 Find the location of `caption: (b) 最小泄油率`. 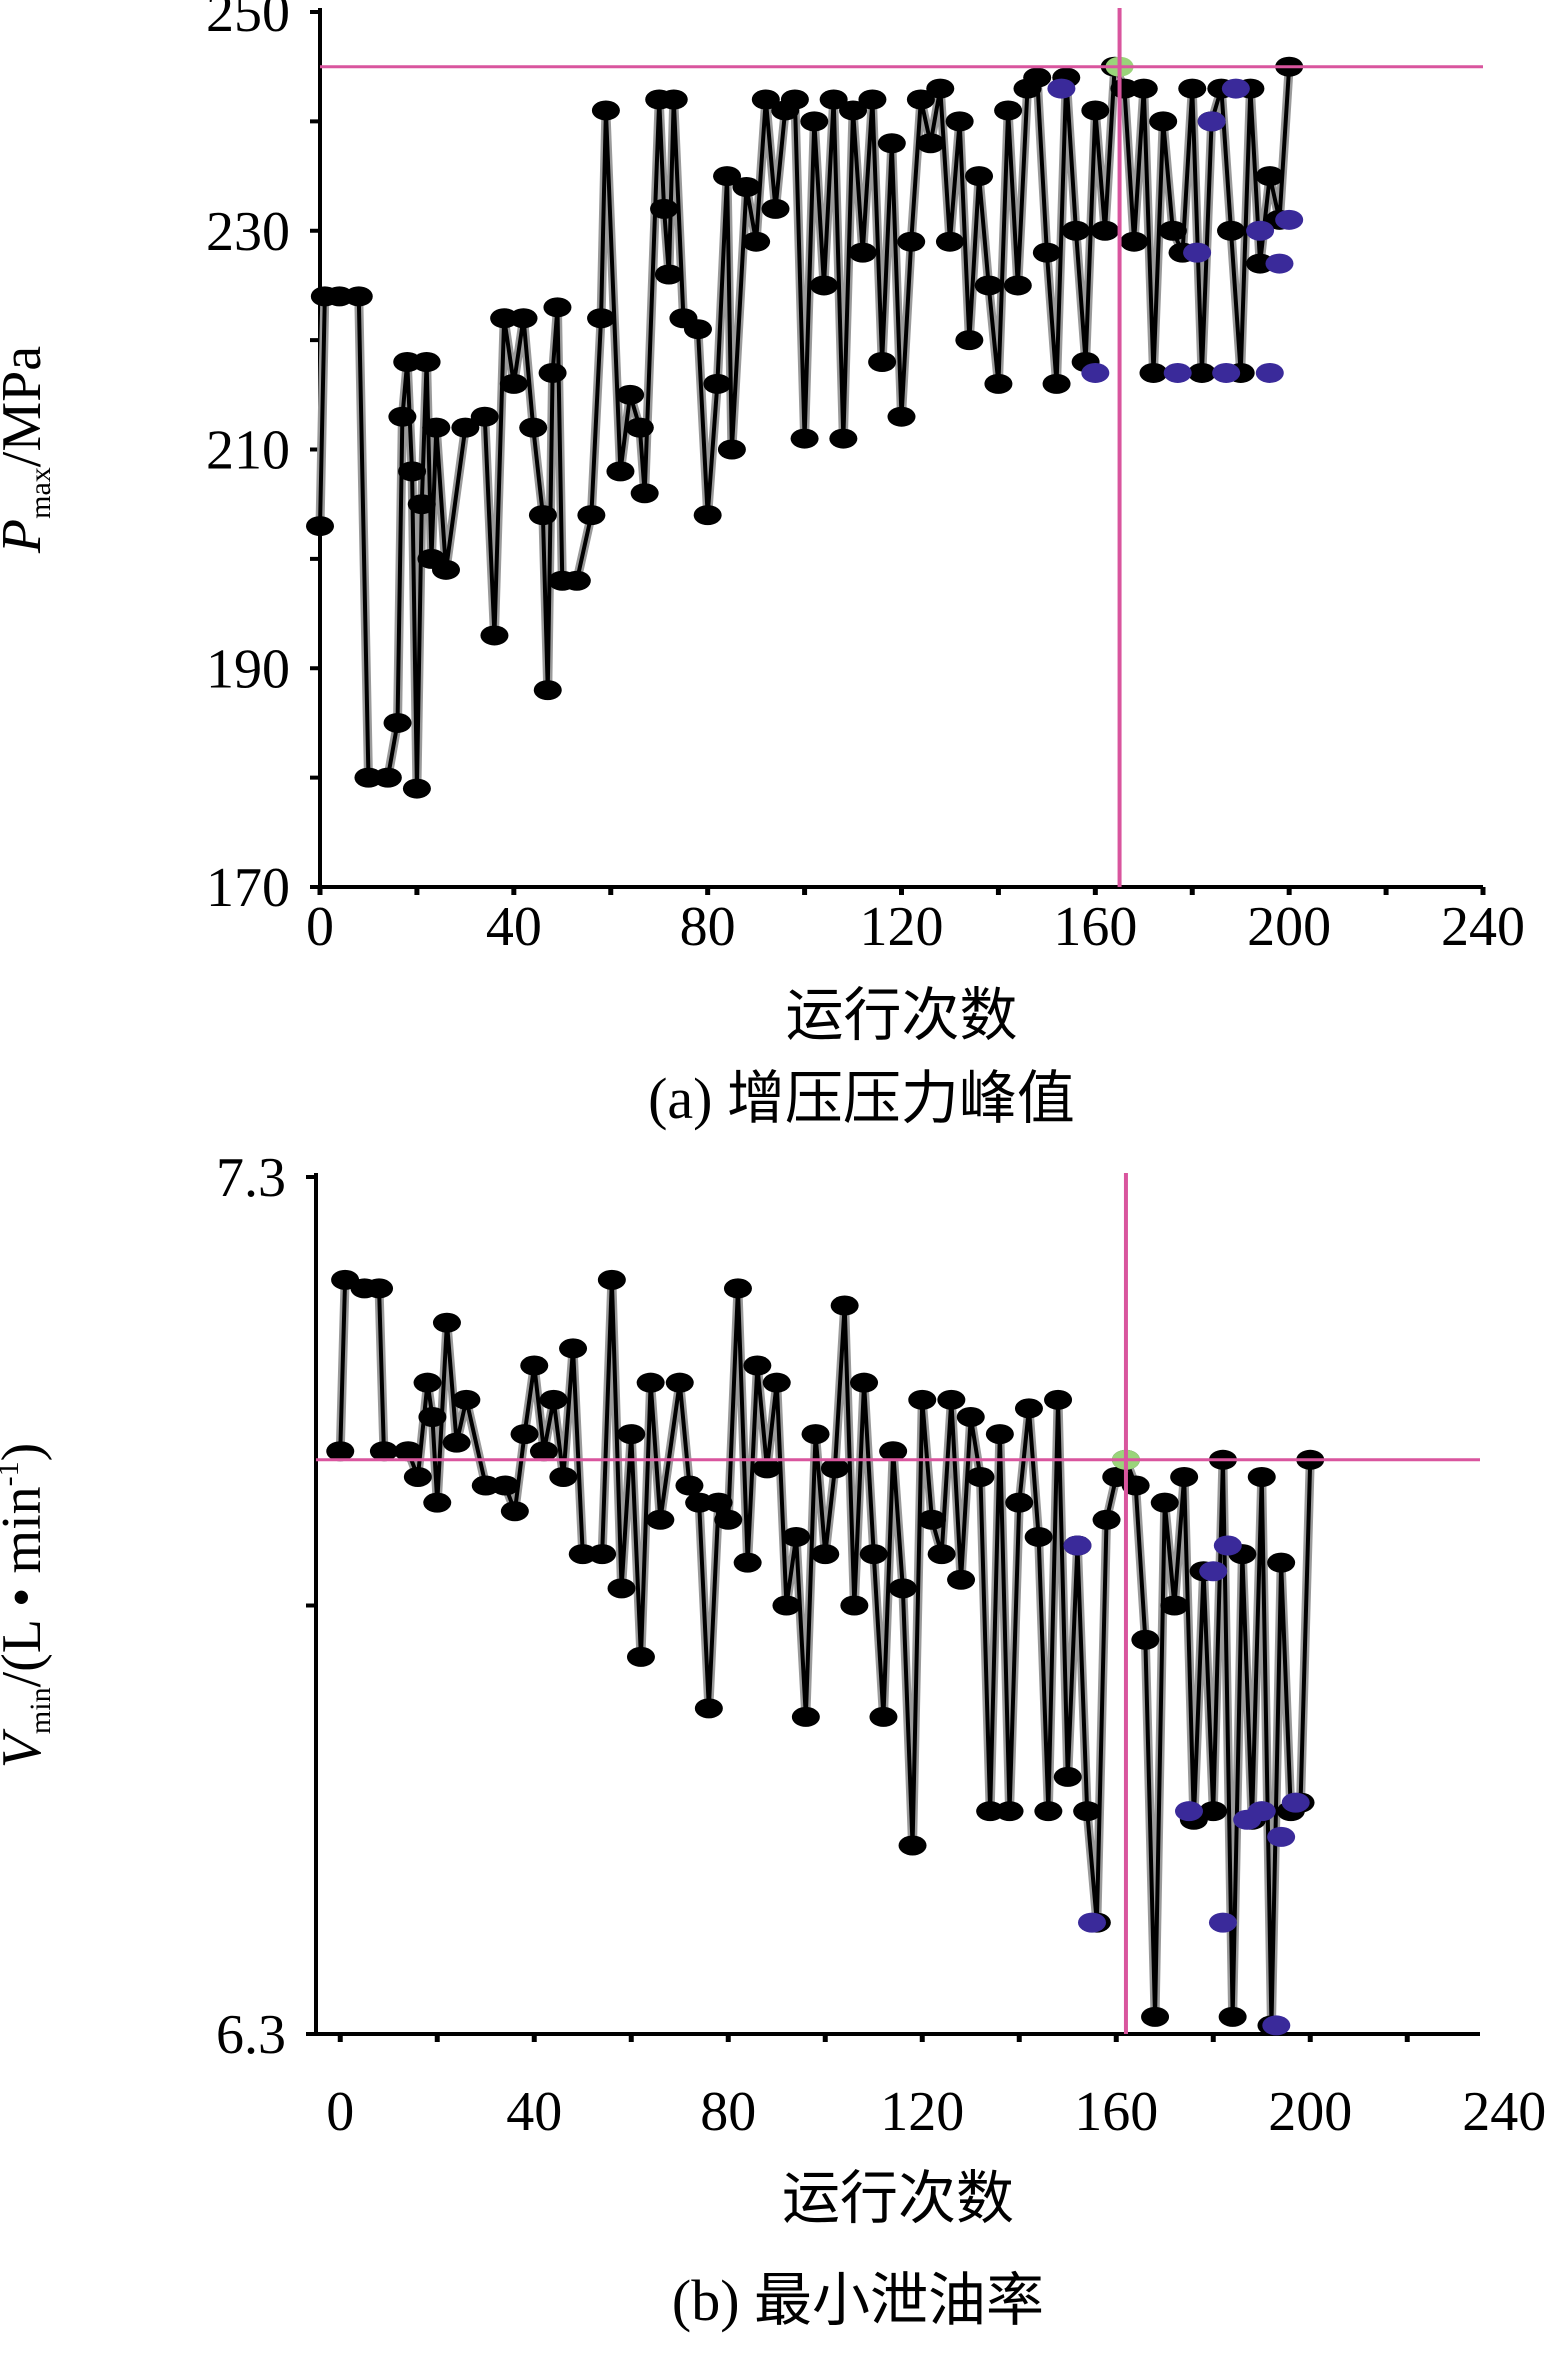

caption: (b) 最小泄油率 is located at coordinates (858, 2300).